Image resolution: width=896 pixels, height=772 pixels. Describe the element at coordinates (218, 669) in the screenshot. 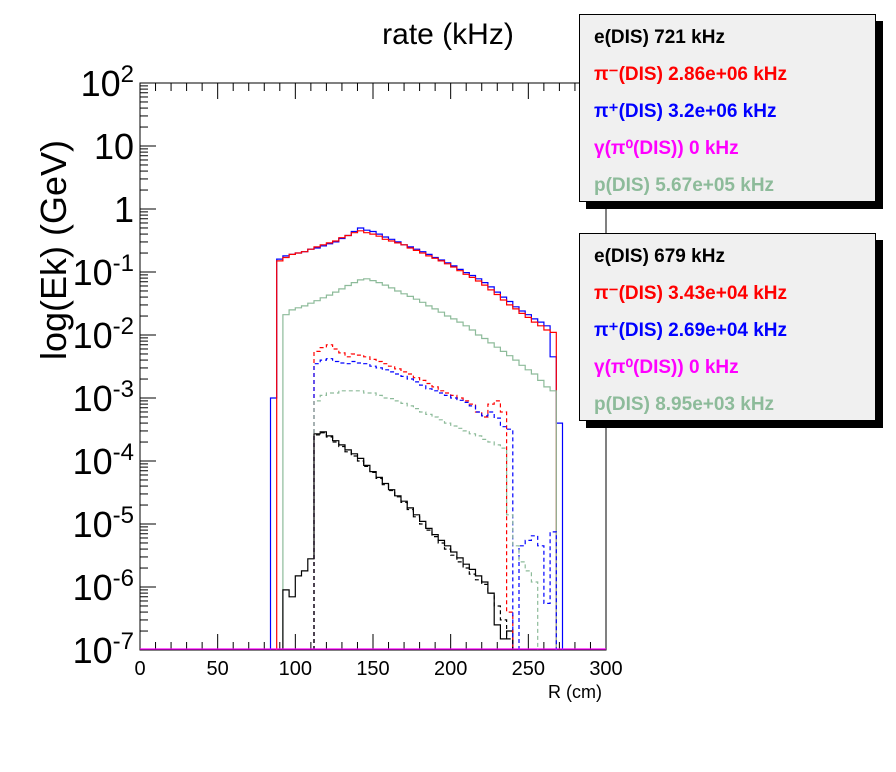

I see `x-tick-label: 50` at that location.